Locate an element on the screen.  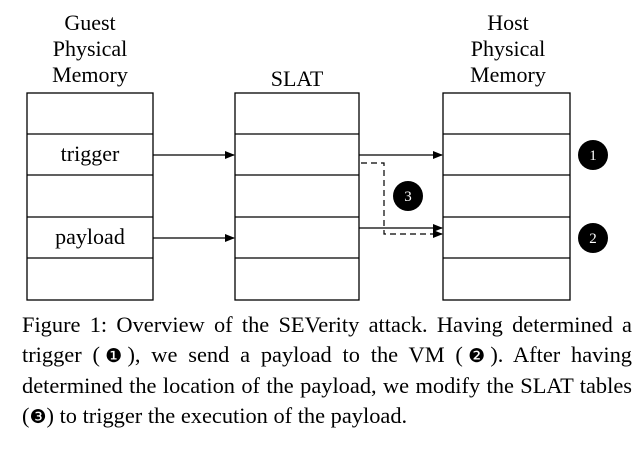
slat-table is located at coordinates (297, 196).